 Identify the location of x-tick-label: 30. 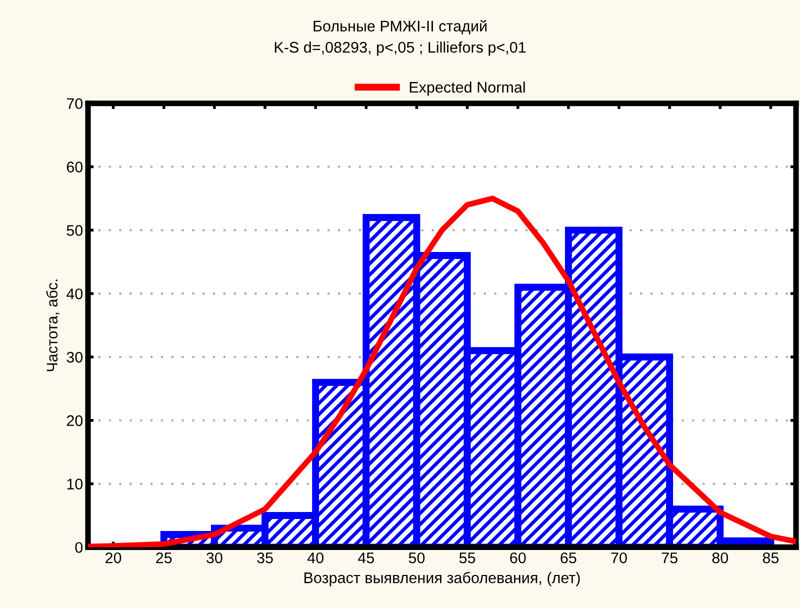
(214, 558).